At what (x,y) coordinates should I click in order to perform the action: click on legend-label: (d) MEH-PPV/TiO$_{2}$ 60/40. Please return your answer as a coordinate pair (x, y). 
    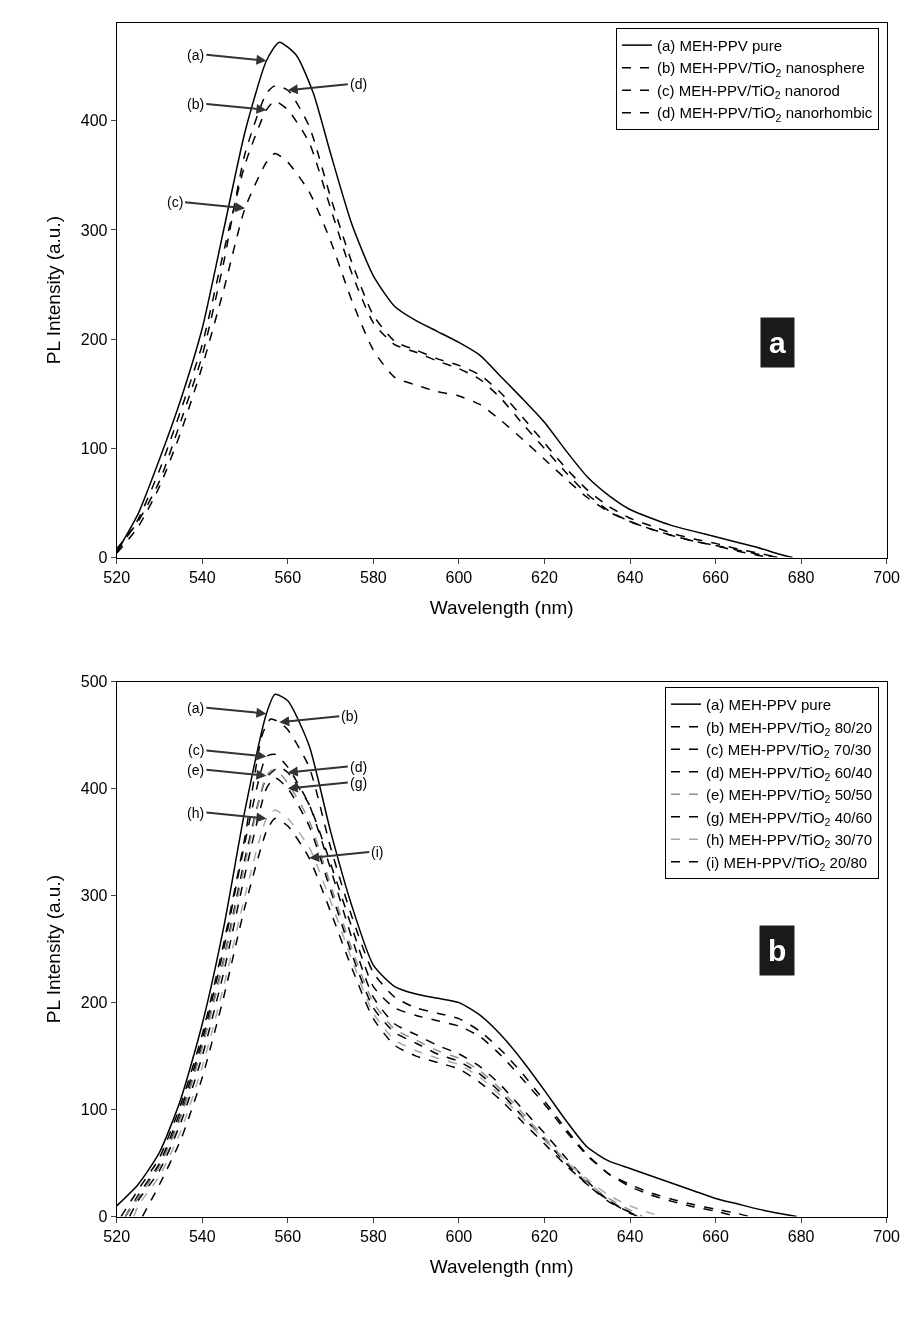
    Looking at the image, I should click on (789, 773).